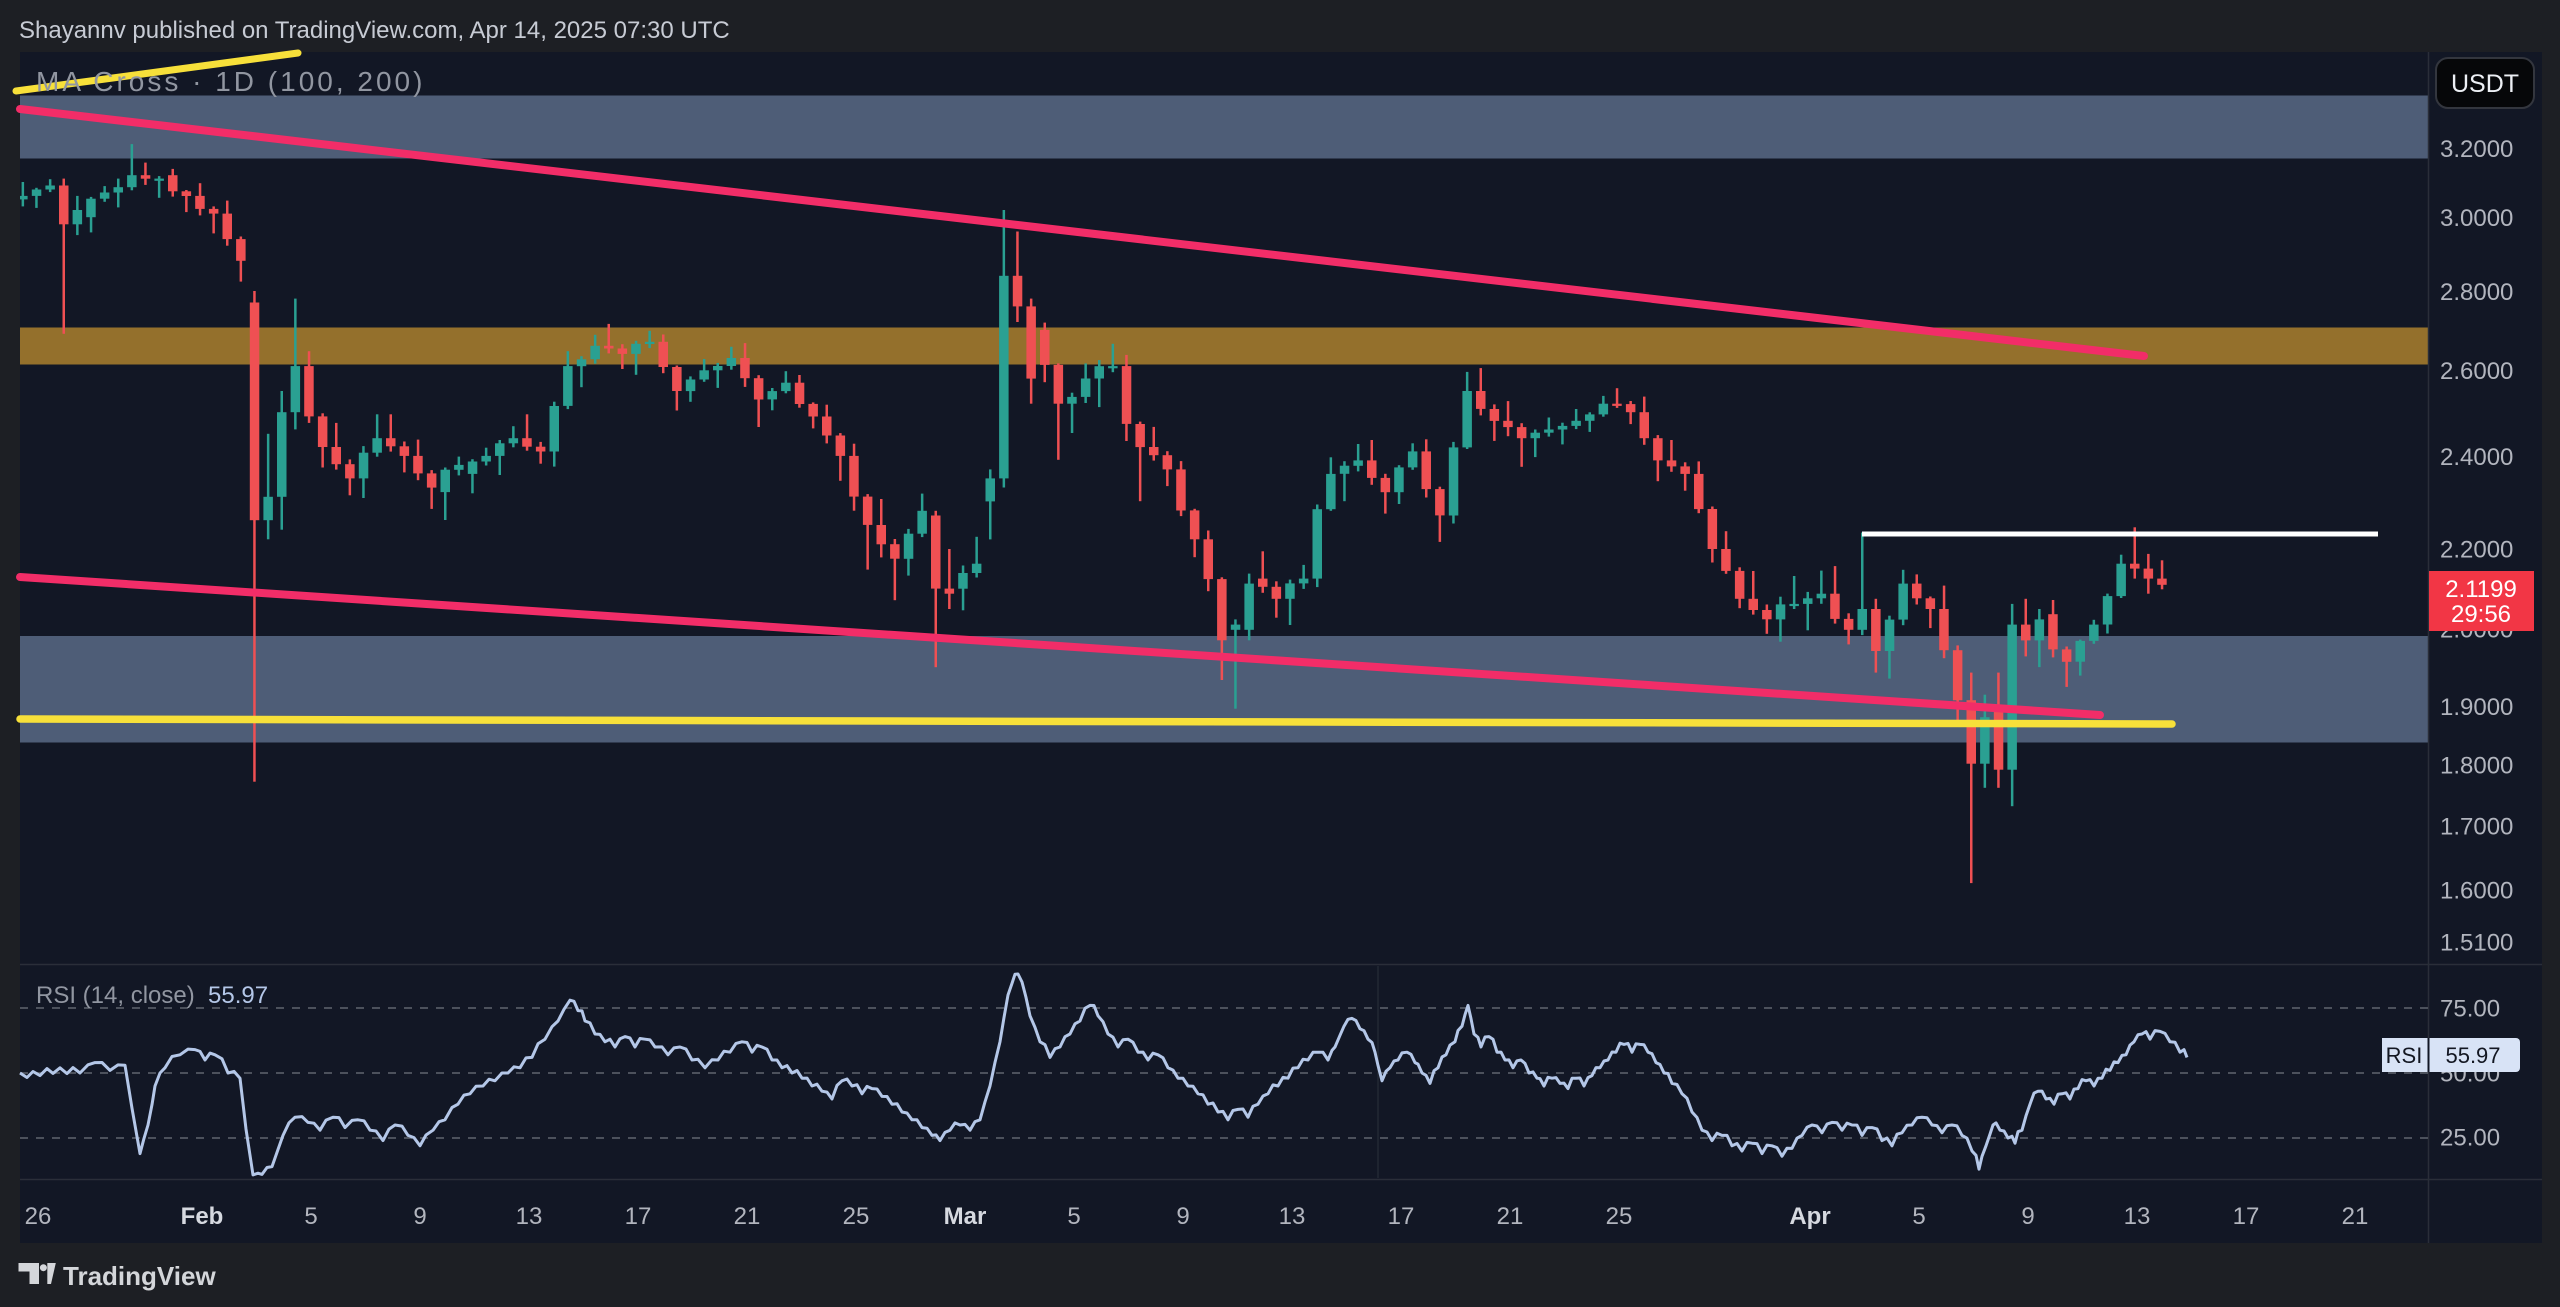 This screenshot has height=1307, width=2560. Describe the element at coordinates (2476, 149) in the screenshot. I see `svg-text: 3.2000` at that location.